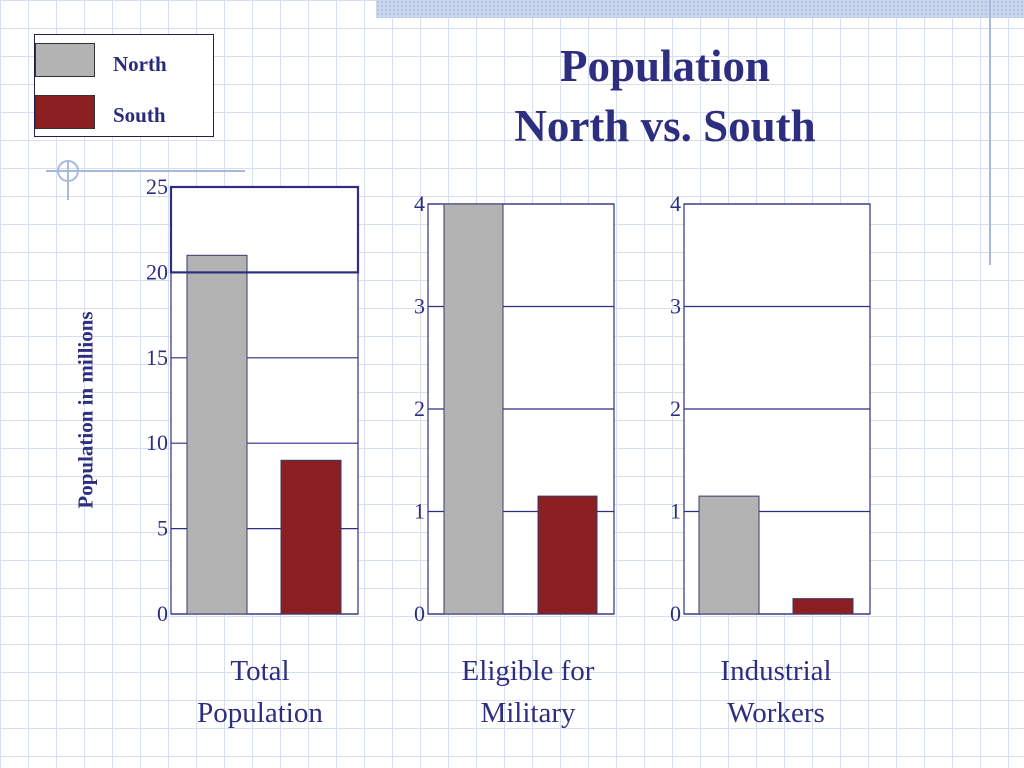  Describe the element at coordinates (65, 112) in the screenshot. I see `legend-swatch-south` at that location.